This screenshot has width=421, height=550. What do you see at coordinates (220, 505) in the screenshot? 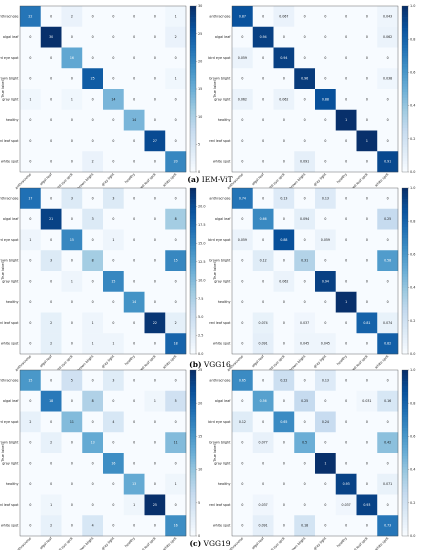
I see `y-tick-label: red leaf spot` at bounding box center [220, 505].